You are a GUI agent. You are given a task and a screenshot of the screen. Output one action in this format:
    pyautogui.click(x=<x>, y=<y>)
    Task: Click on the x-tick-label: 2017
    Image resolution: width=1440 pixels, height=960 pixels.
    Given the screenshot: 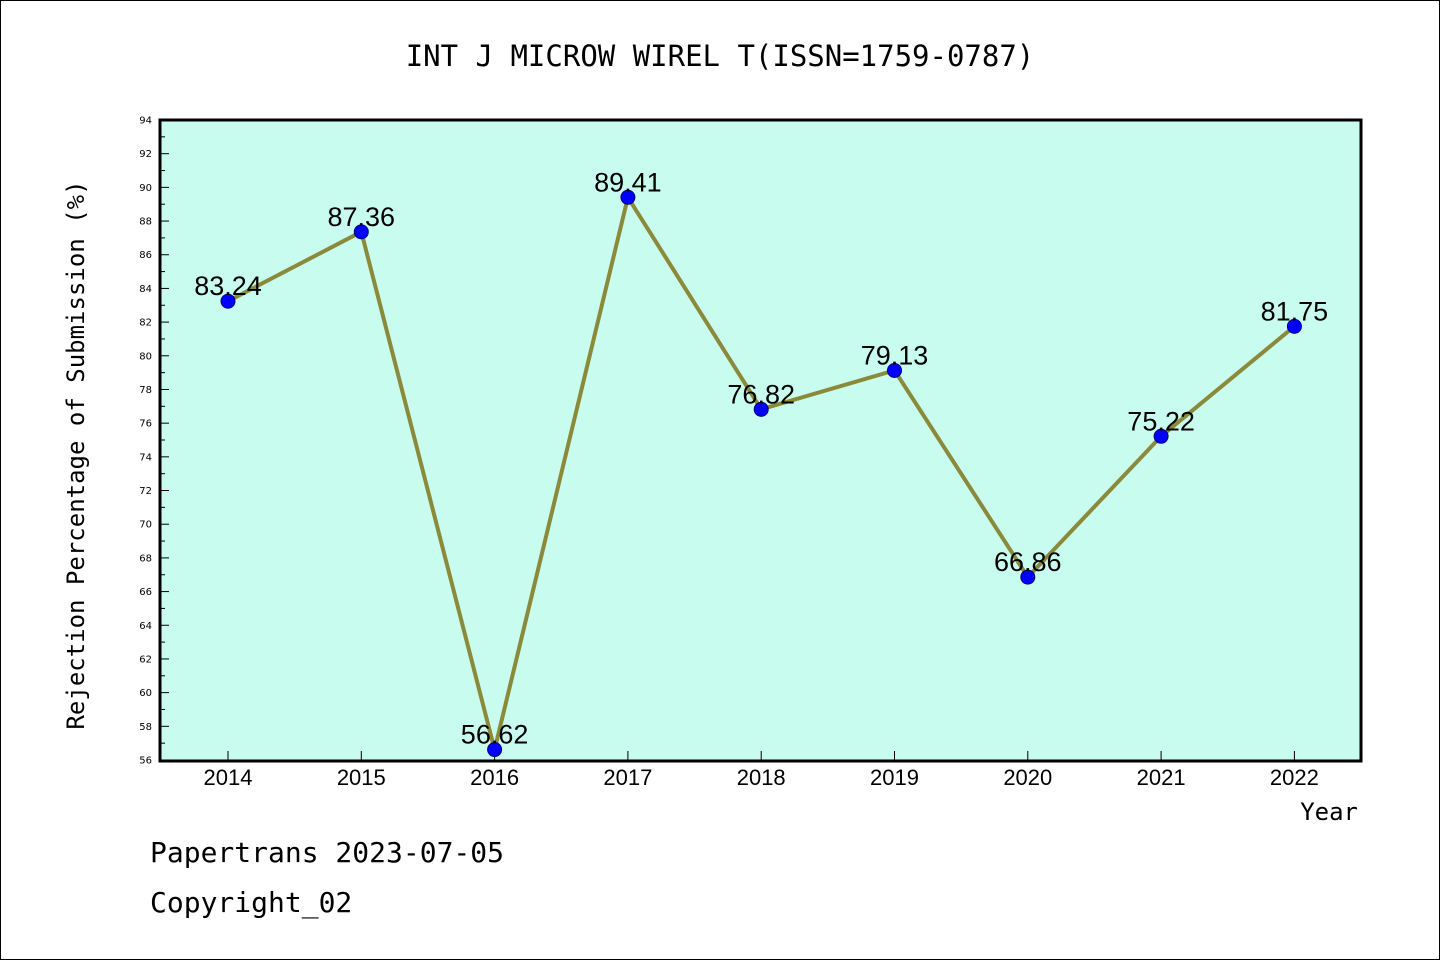 What is the action you would take?
    pyautogui.click(x=627, y=777)
    